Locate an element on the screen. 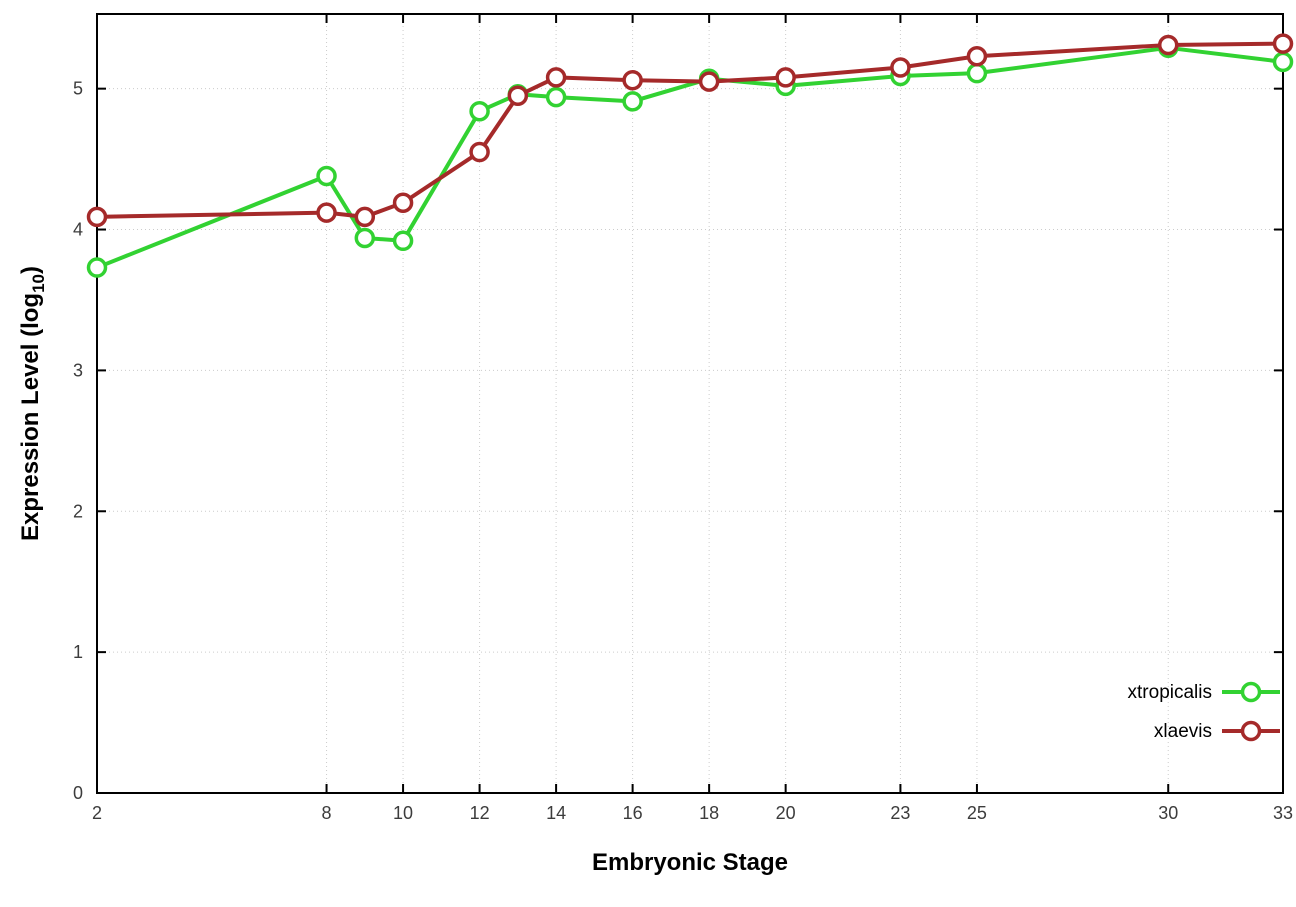 This screenshot has height=907, width=1296. legend: xtropicalis xlaevis is located at coordinates (1204, 711).